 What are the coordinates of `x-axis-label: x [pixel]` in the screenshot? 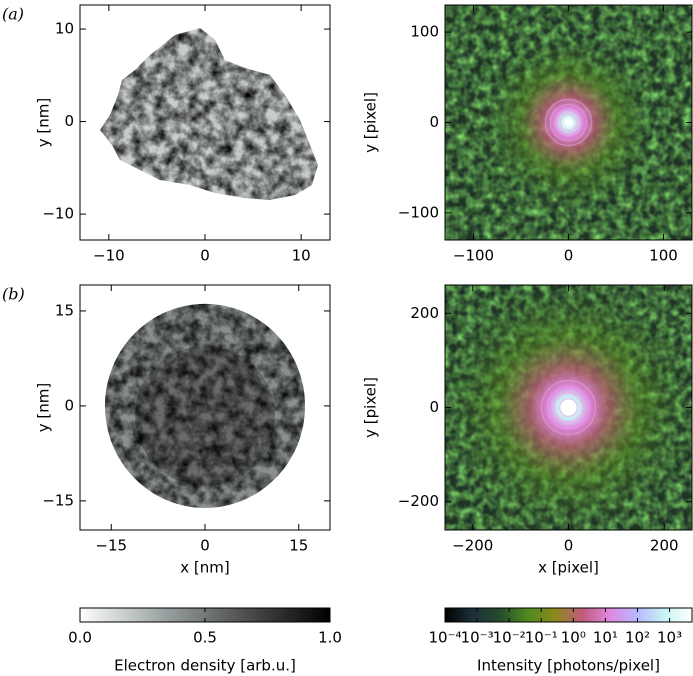 It's located at (568, 568).